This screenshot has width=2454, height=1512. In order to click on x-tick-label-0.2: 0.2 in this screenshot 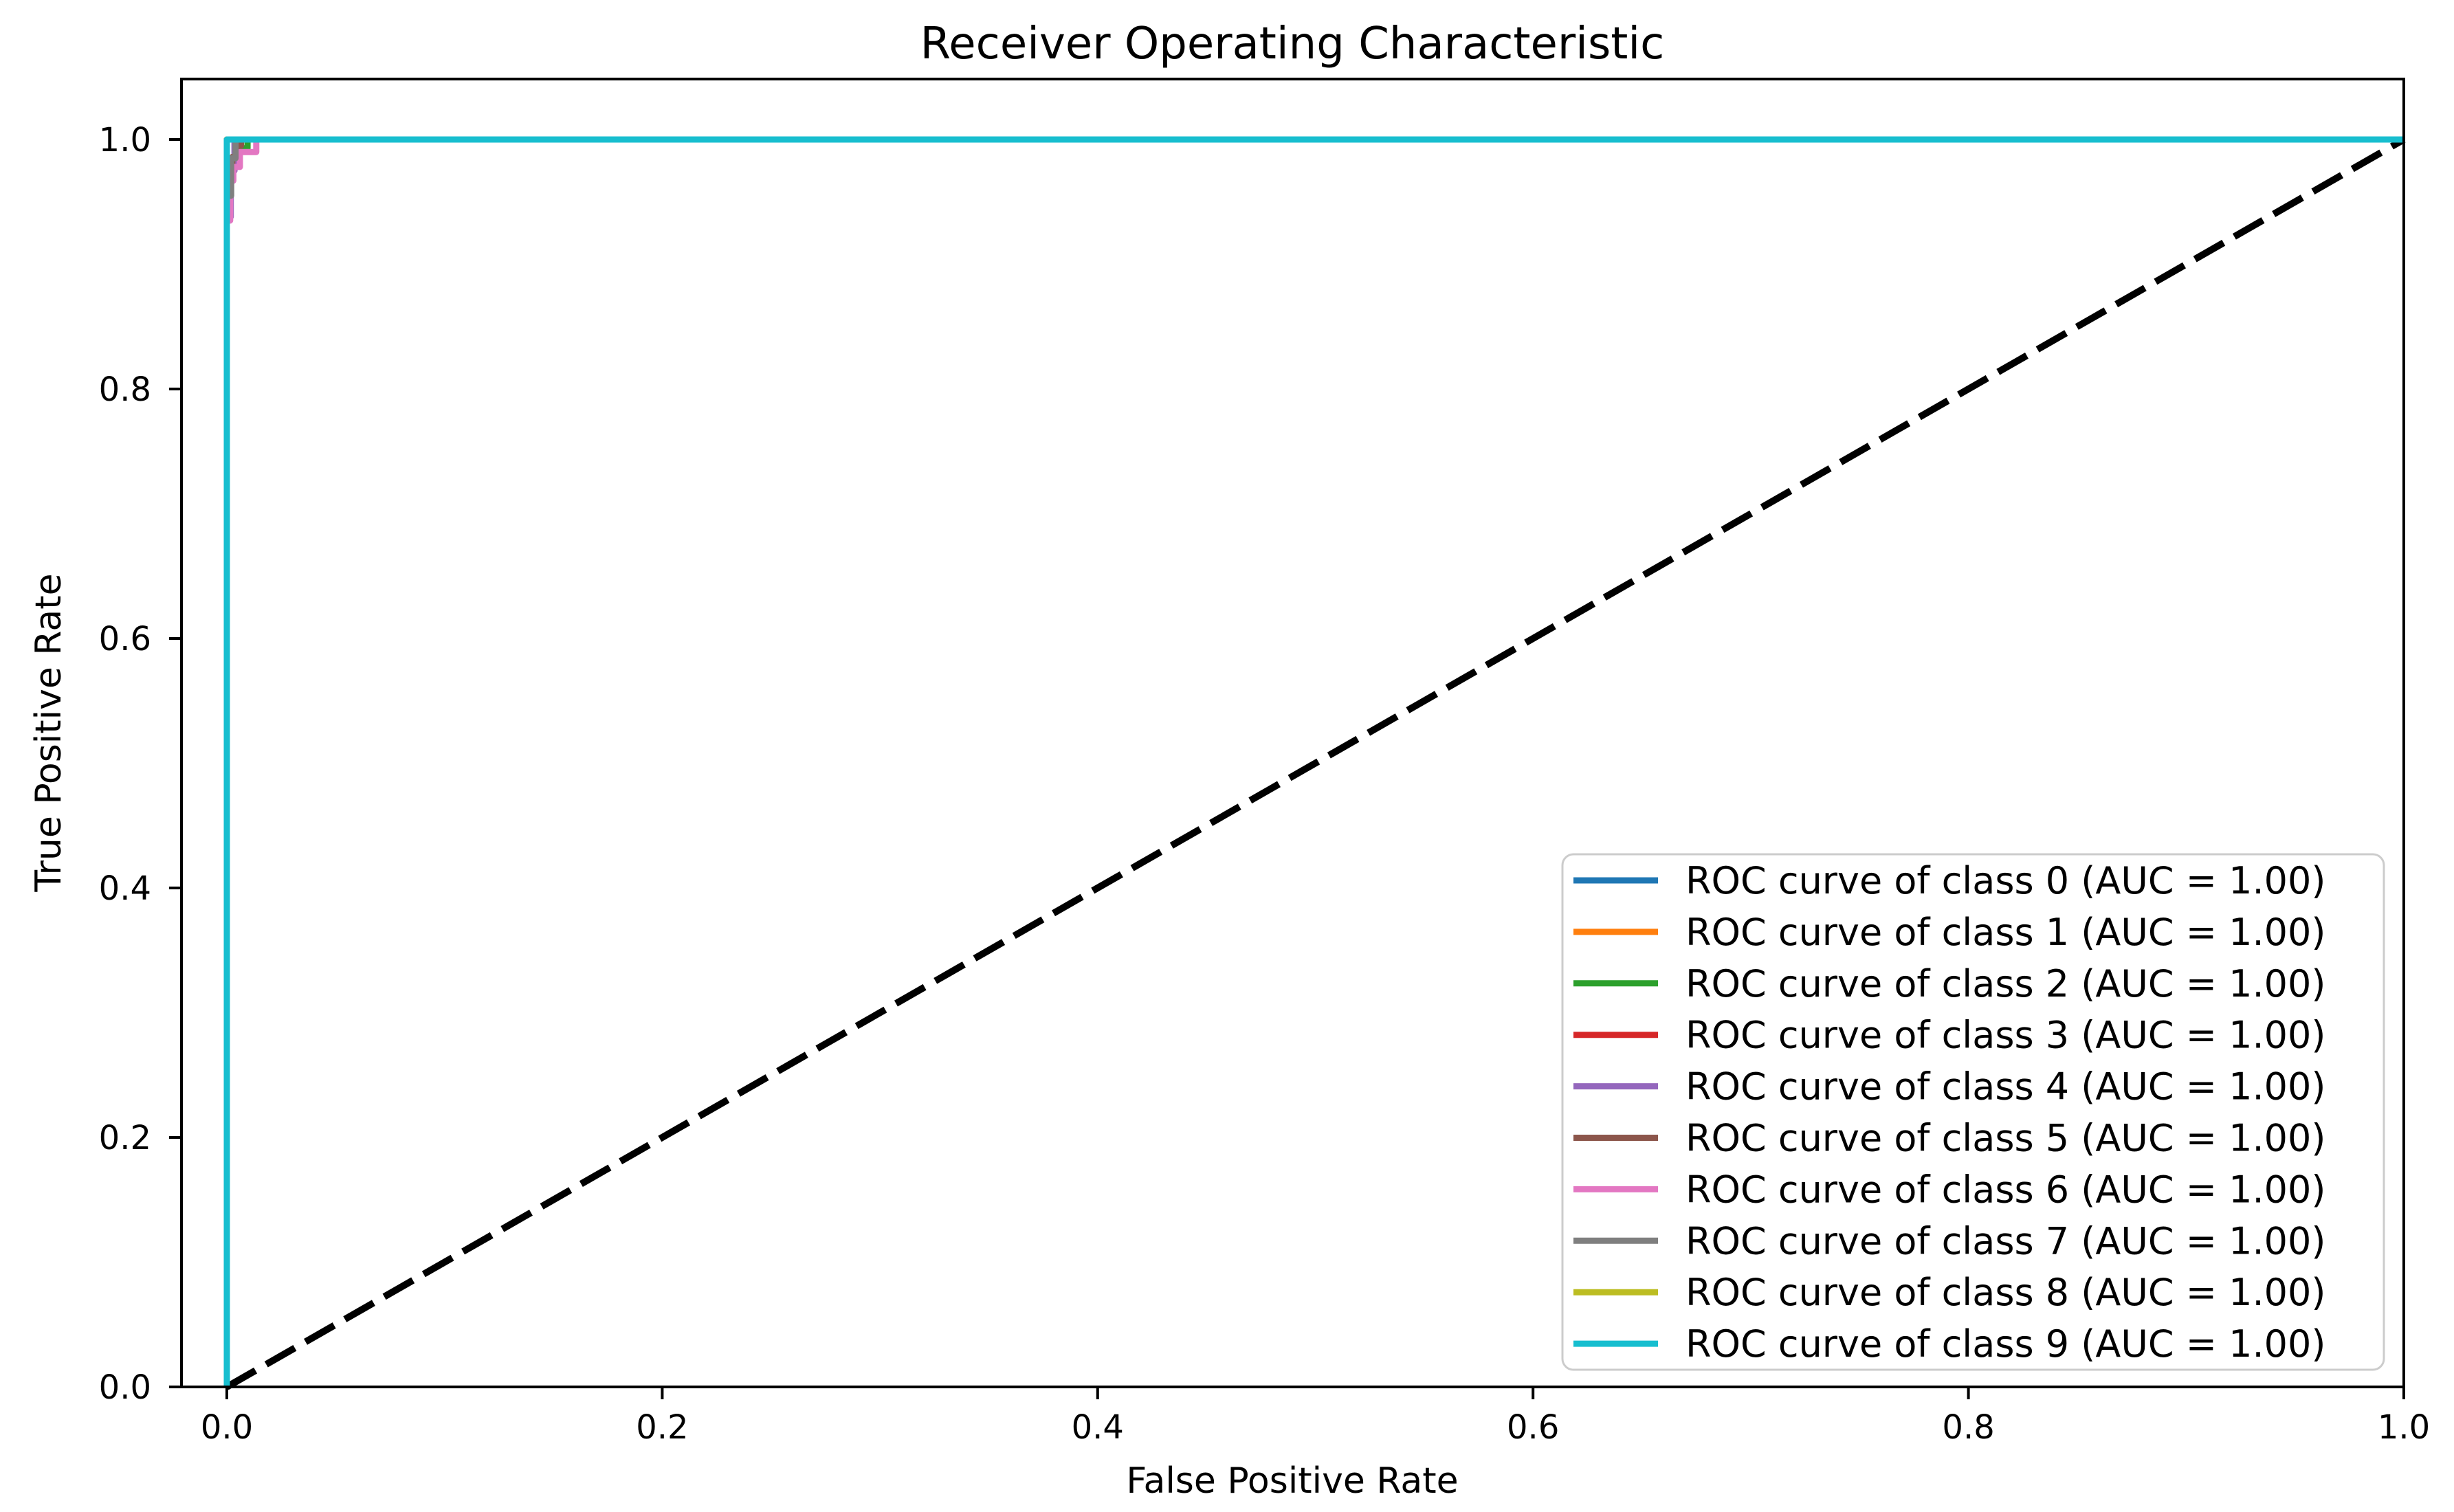, I will do `click(662, 1427)`.